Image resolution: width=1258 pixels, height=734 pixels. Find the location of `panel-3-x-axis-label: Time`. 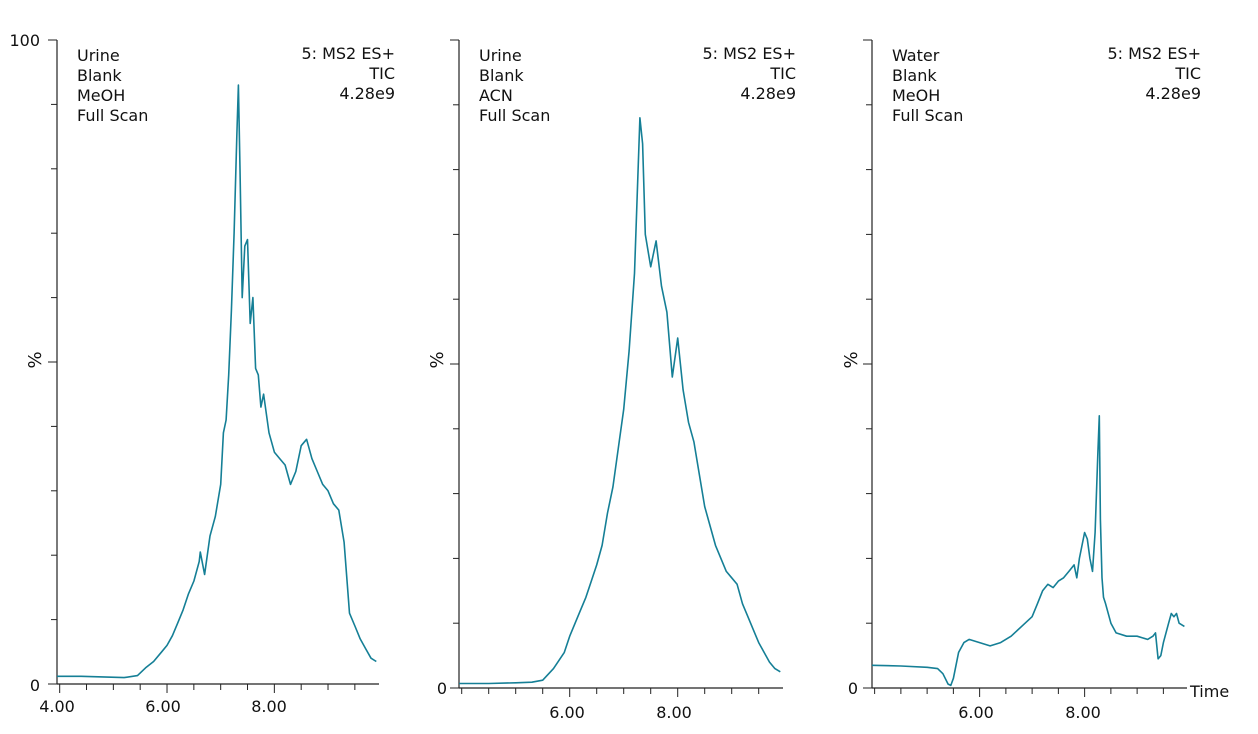

panel-3-x-axis-label: Time is located at coordinates (1209, 691).